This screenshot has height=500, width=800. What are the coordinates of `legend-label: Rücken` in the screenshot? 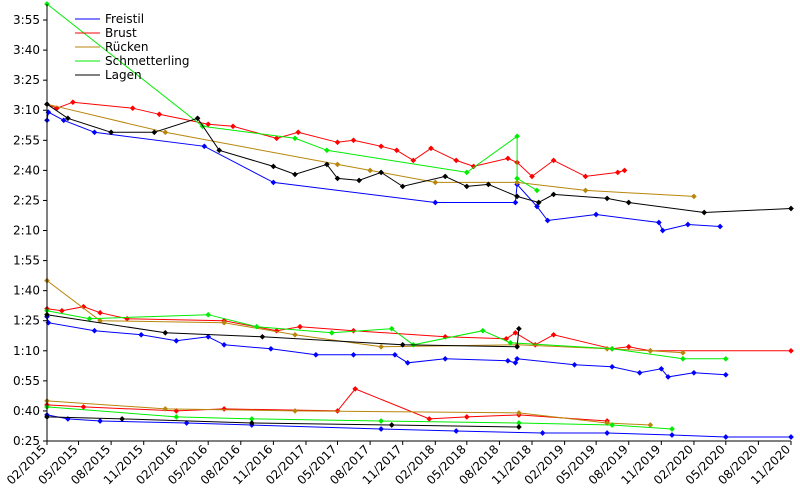 It's located at (127, 47).